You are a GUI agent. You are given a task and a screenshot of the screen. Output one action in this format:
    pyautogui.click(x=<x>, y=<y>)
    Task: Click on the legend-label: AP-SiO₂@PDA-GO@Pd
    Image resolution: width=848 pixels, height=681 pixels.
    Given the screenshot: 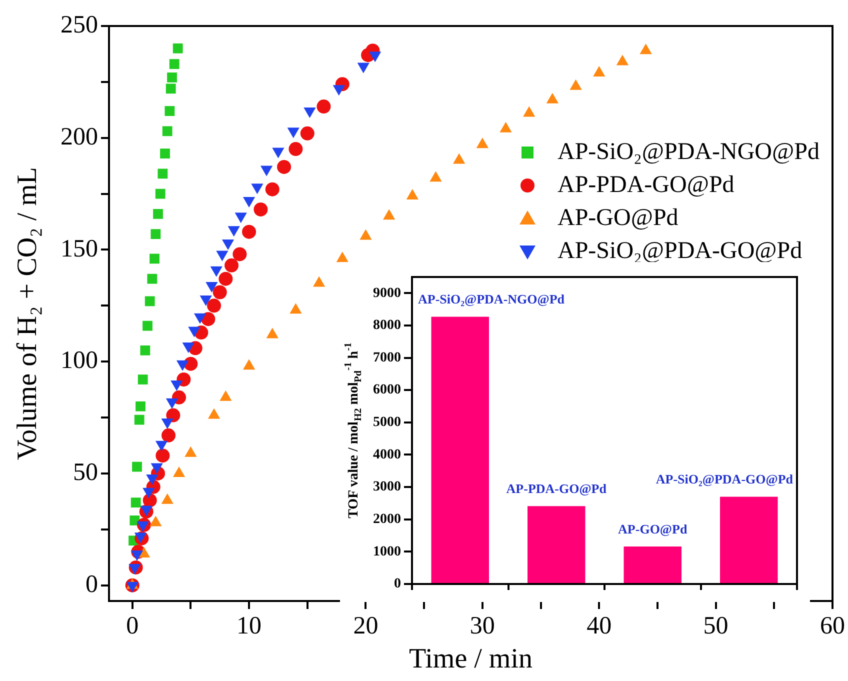 What is the action you would take?
    pyautogui.click(x=680, y=251)
    